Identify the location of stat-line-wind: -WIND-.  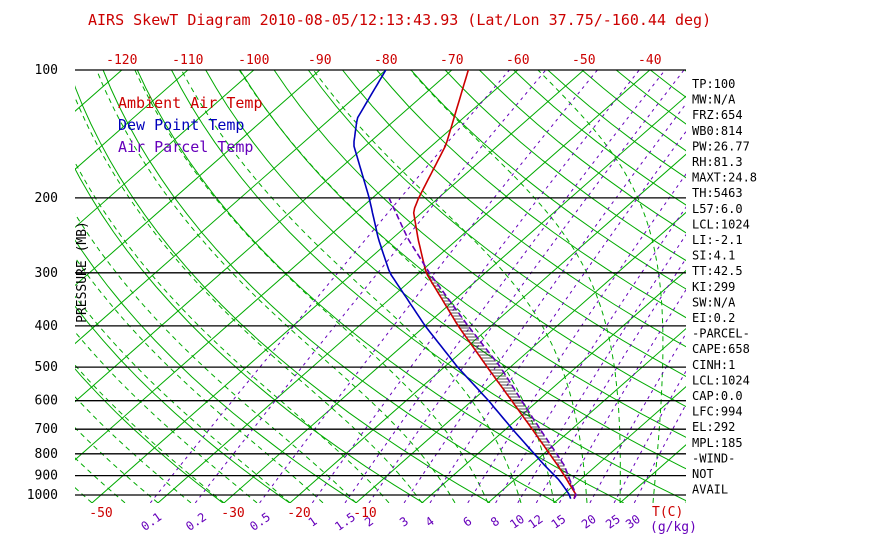
(713, 458).